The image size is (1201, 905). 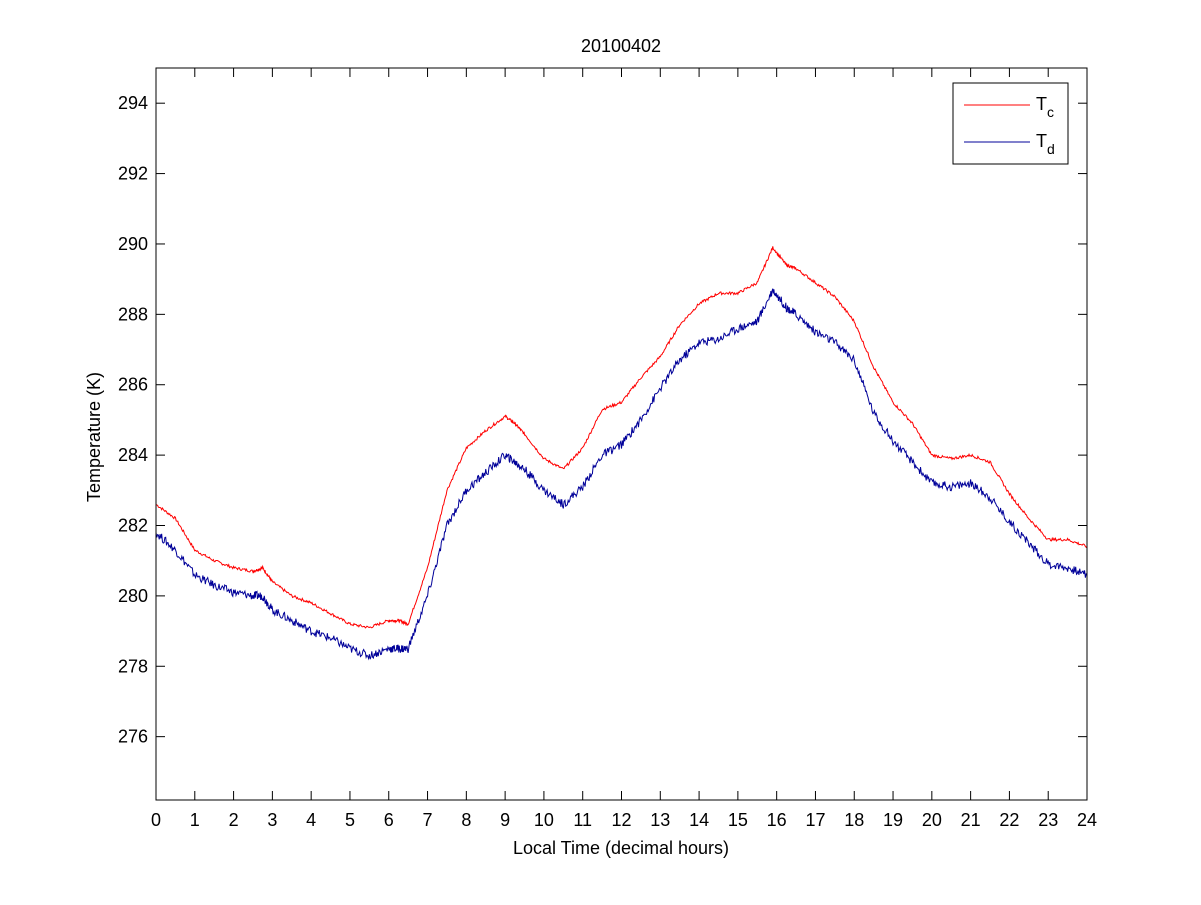 I want to click on y-tick-label: 294, so click(x=133, y=103).